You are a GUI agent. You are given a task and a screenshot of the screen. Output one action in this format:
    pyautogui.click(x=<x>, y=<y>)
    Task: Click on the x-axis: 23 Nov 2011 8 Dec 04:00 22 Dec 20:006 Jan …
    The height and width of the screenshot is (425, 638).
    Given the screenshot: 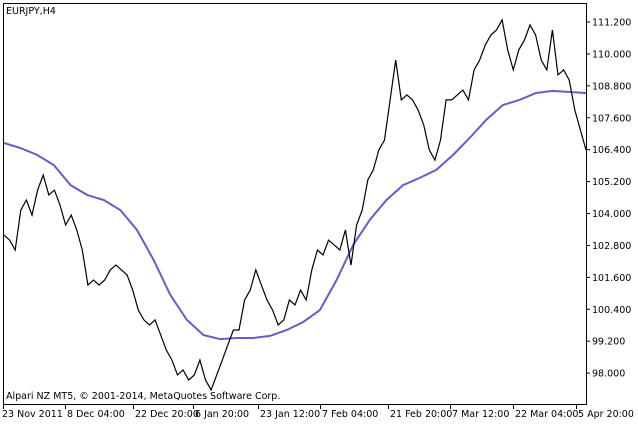 What is the action you would take?
    pyautogui.click(x=318, y=412)
    